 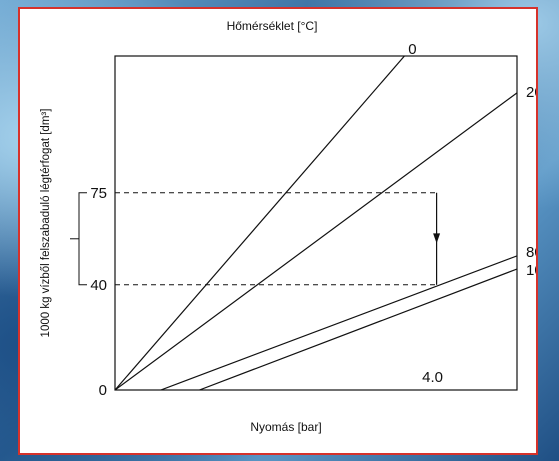 I want to click on drop-arrow, so click(x=437, y=238).